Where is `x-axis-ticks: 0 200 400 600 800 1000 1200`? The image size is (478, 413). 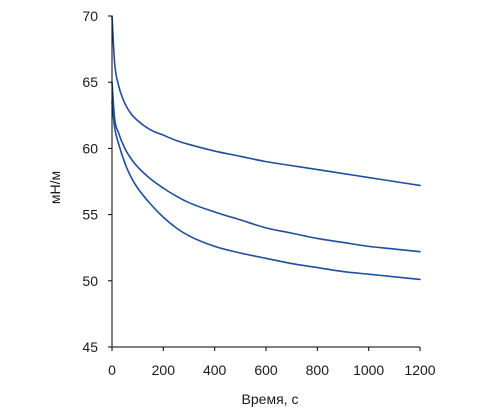 x-axis-ticks: 0 200 400 600 800 1000 1200 is located at coordinates (272, 362).